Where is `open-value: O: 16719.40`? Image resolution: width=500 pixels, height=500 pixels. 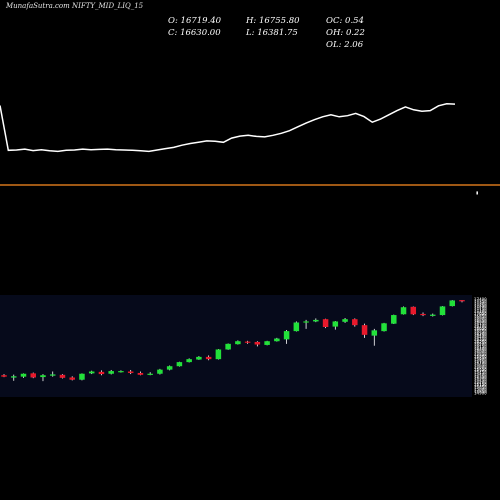 open-value: O: 16719.40 is located at coordinates (195, 21).